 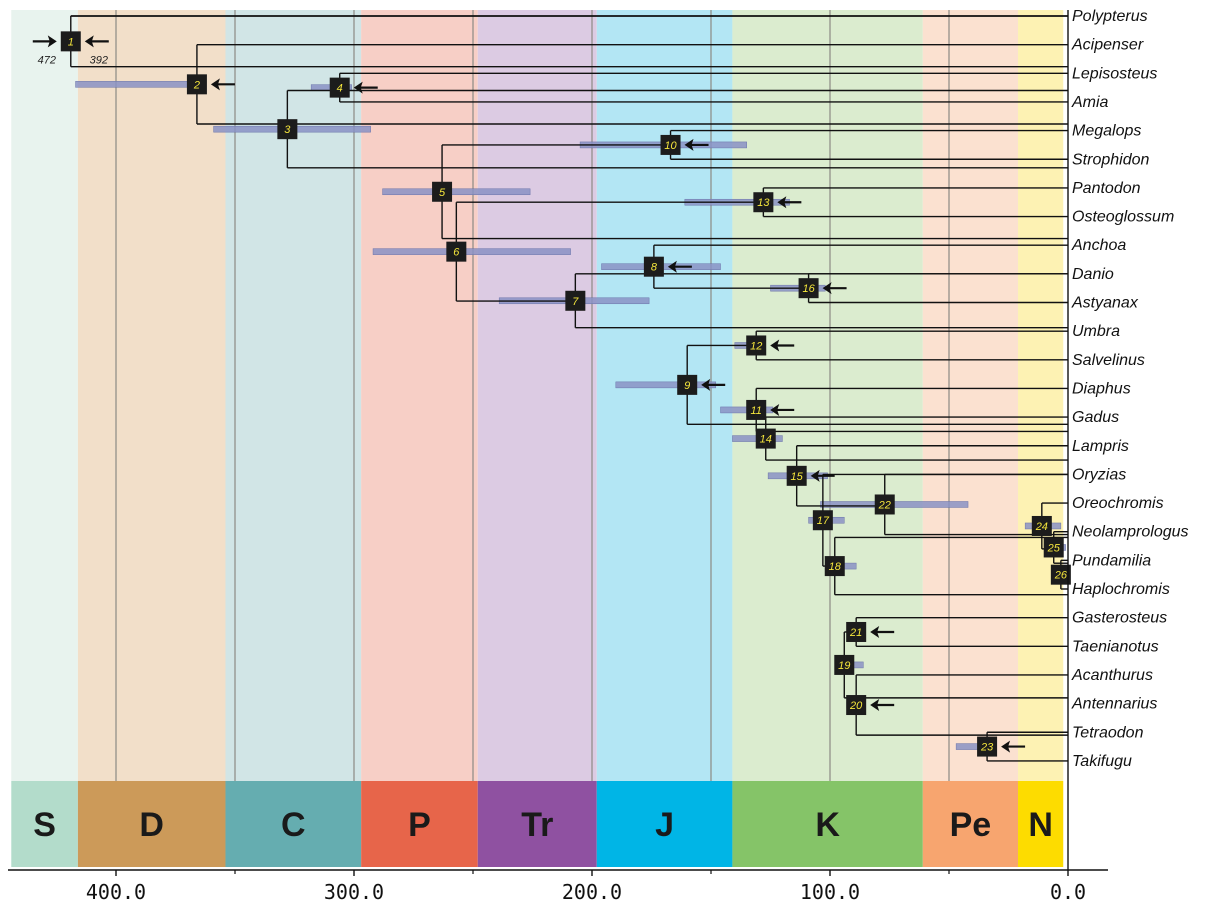 I want to click on taxon-label: Umbra, so click(x=1096, y=331).